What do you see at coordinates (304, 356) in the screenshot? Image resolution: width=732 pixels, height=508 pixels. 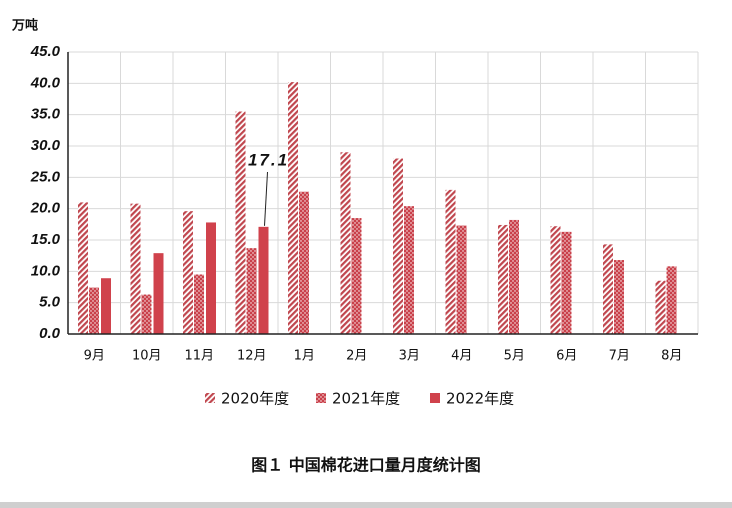 I see `x-tick-label: 1月` at bounding box center [304, 356].